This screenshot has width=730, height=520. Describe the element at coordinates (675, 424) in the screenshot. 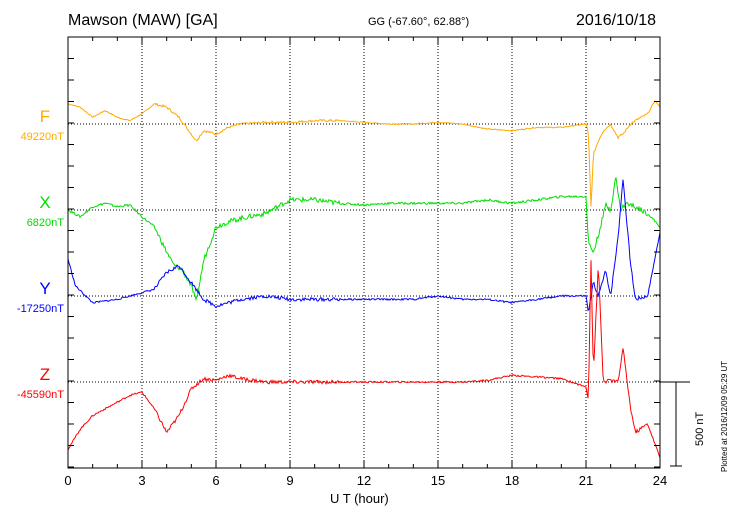

I see `scale-bar` at that location.